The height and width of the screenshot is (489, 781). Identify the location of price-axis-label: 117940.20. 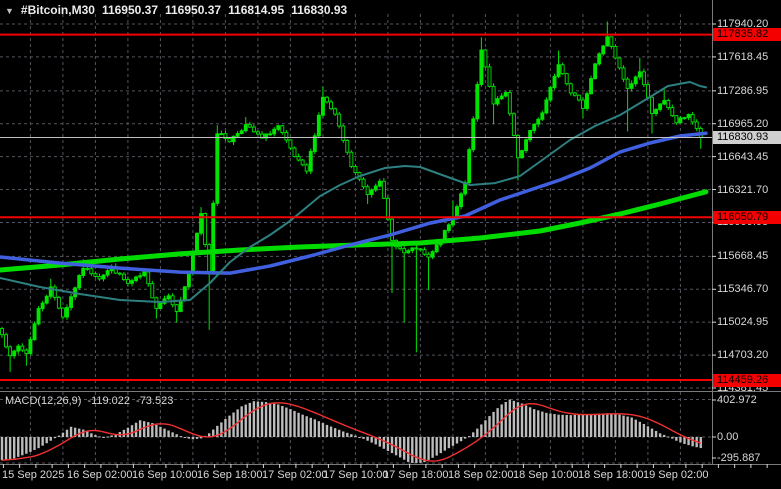
(743, 24).